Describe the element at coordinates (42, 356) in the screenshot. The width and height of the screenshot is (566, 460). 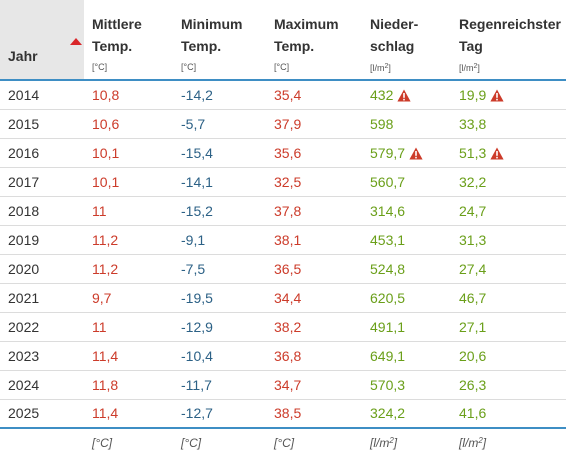
I see `cell-year: 2023` at that location.